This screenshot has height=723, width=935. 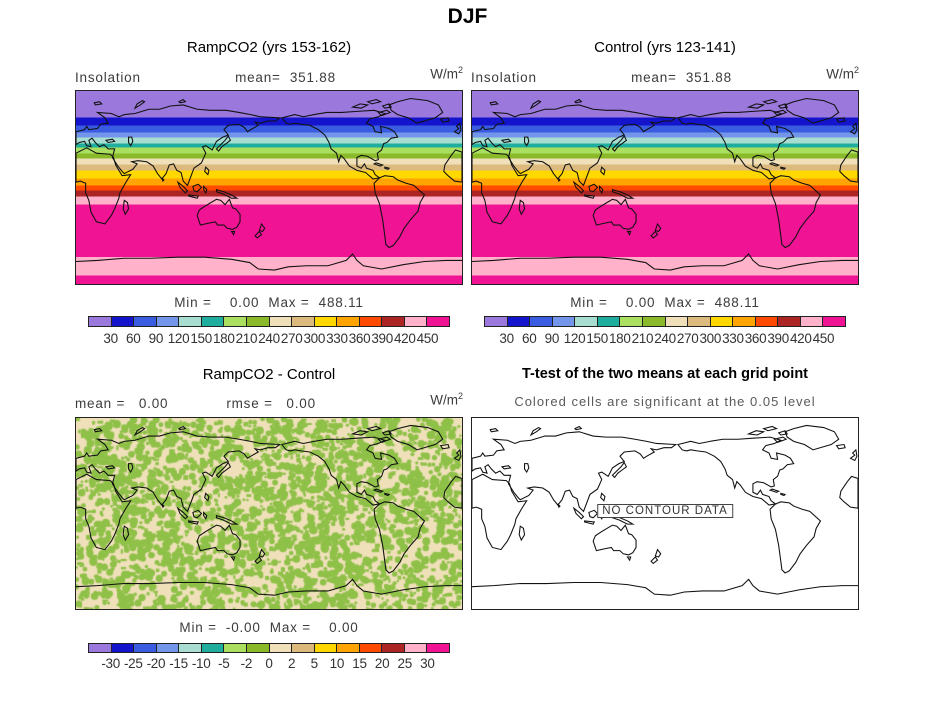 I want to click on ramp-insolation-bands, so click(x=269, y=187).